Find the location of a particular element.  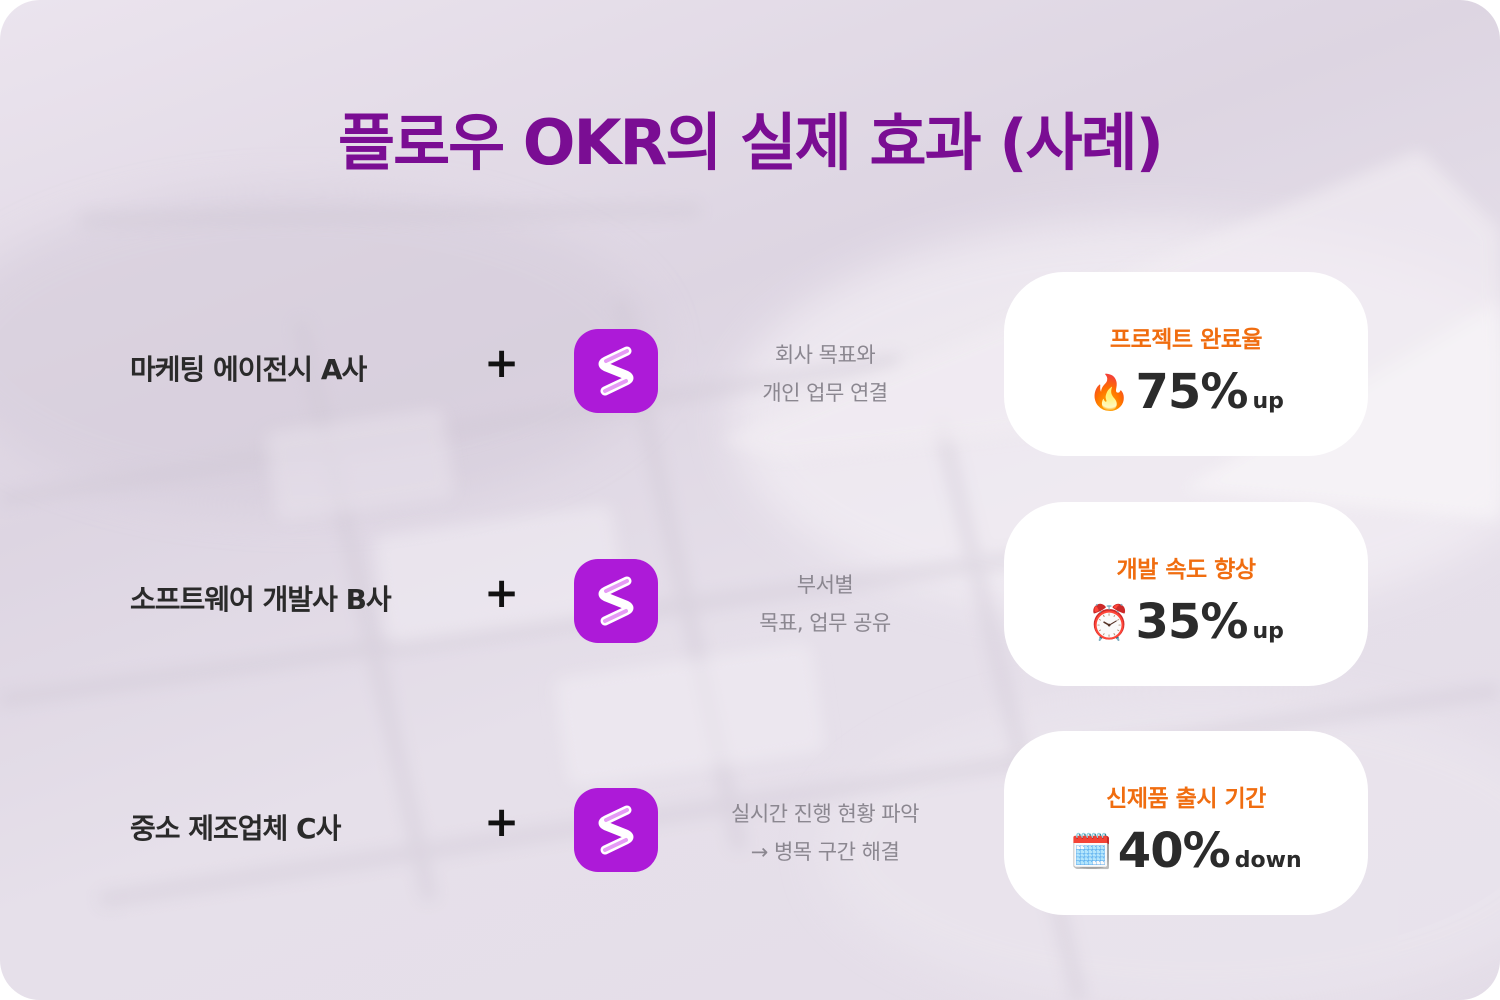

result-card: 신제품 출시 기간 🗓️ 40% down is located at coordinates (1186, 823).